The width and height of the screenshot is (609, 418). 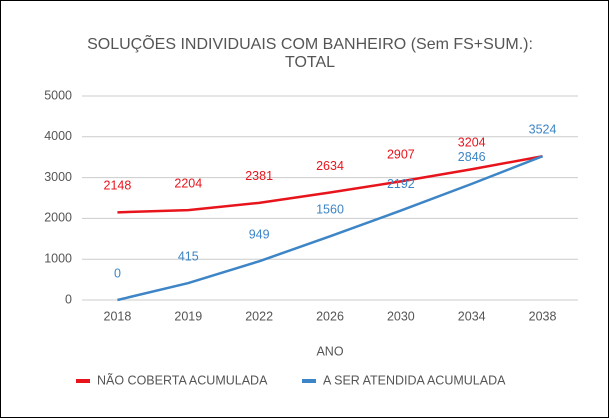 I want to click on x-axis-label: ANO, so click(x=329, y=351).